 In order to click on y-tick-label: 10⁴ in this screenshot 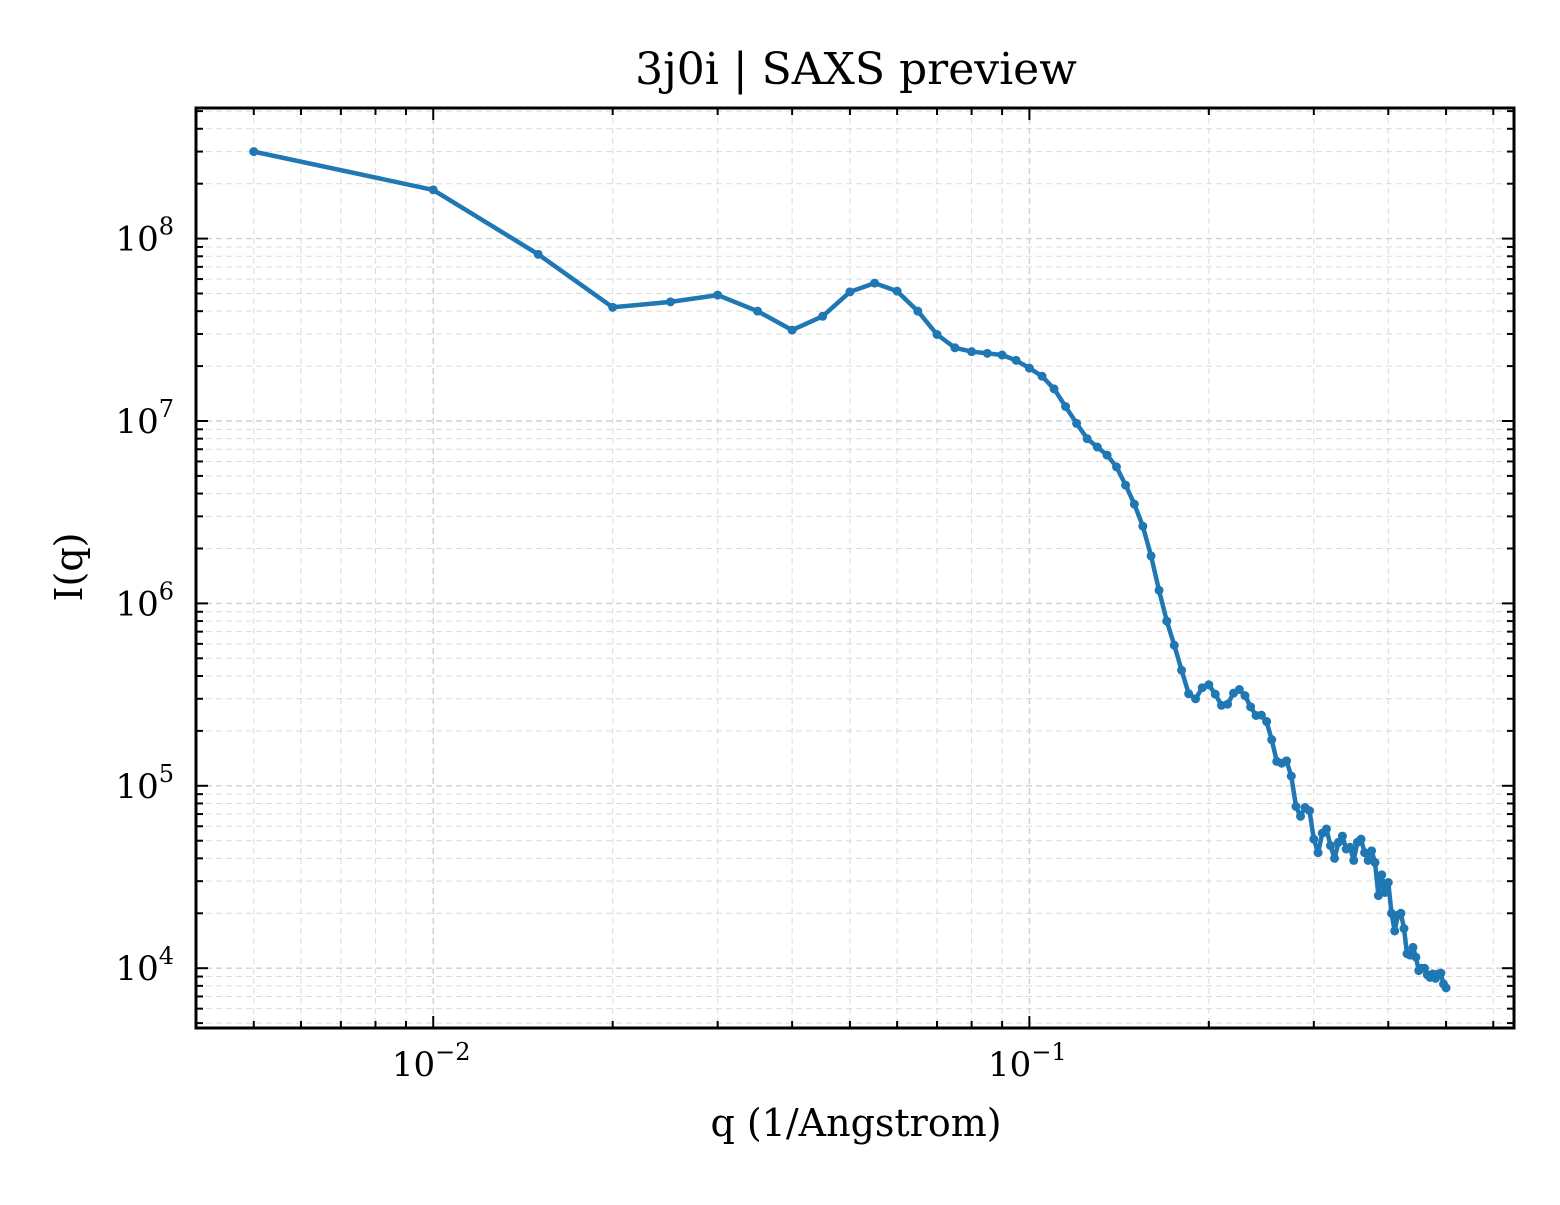, I will do `click(144, 965)`.